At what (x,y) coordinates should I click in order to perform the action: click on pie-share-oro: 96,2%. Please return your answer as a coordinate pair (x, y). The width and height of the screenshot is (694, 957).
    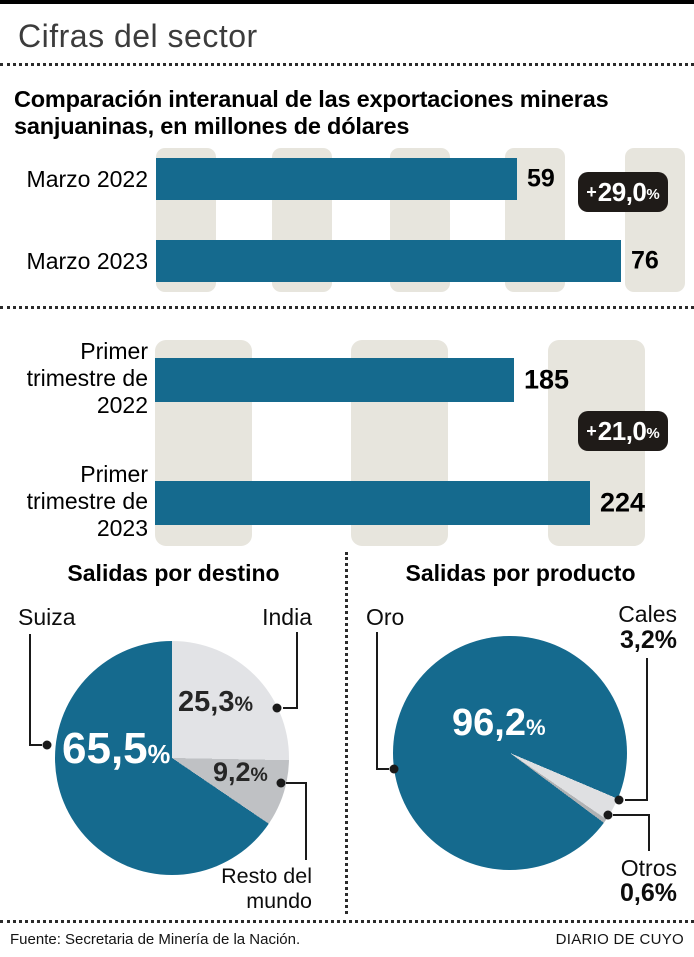
    Looking at the image, I should click on (499, 723).